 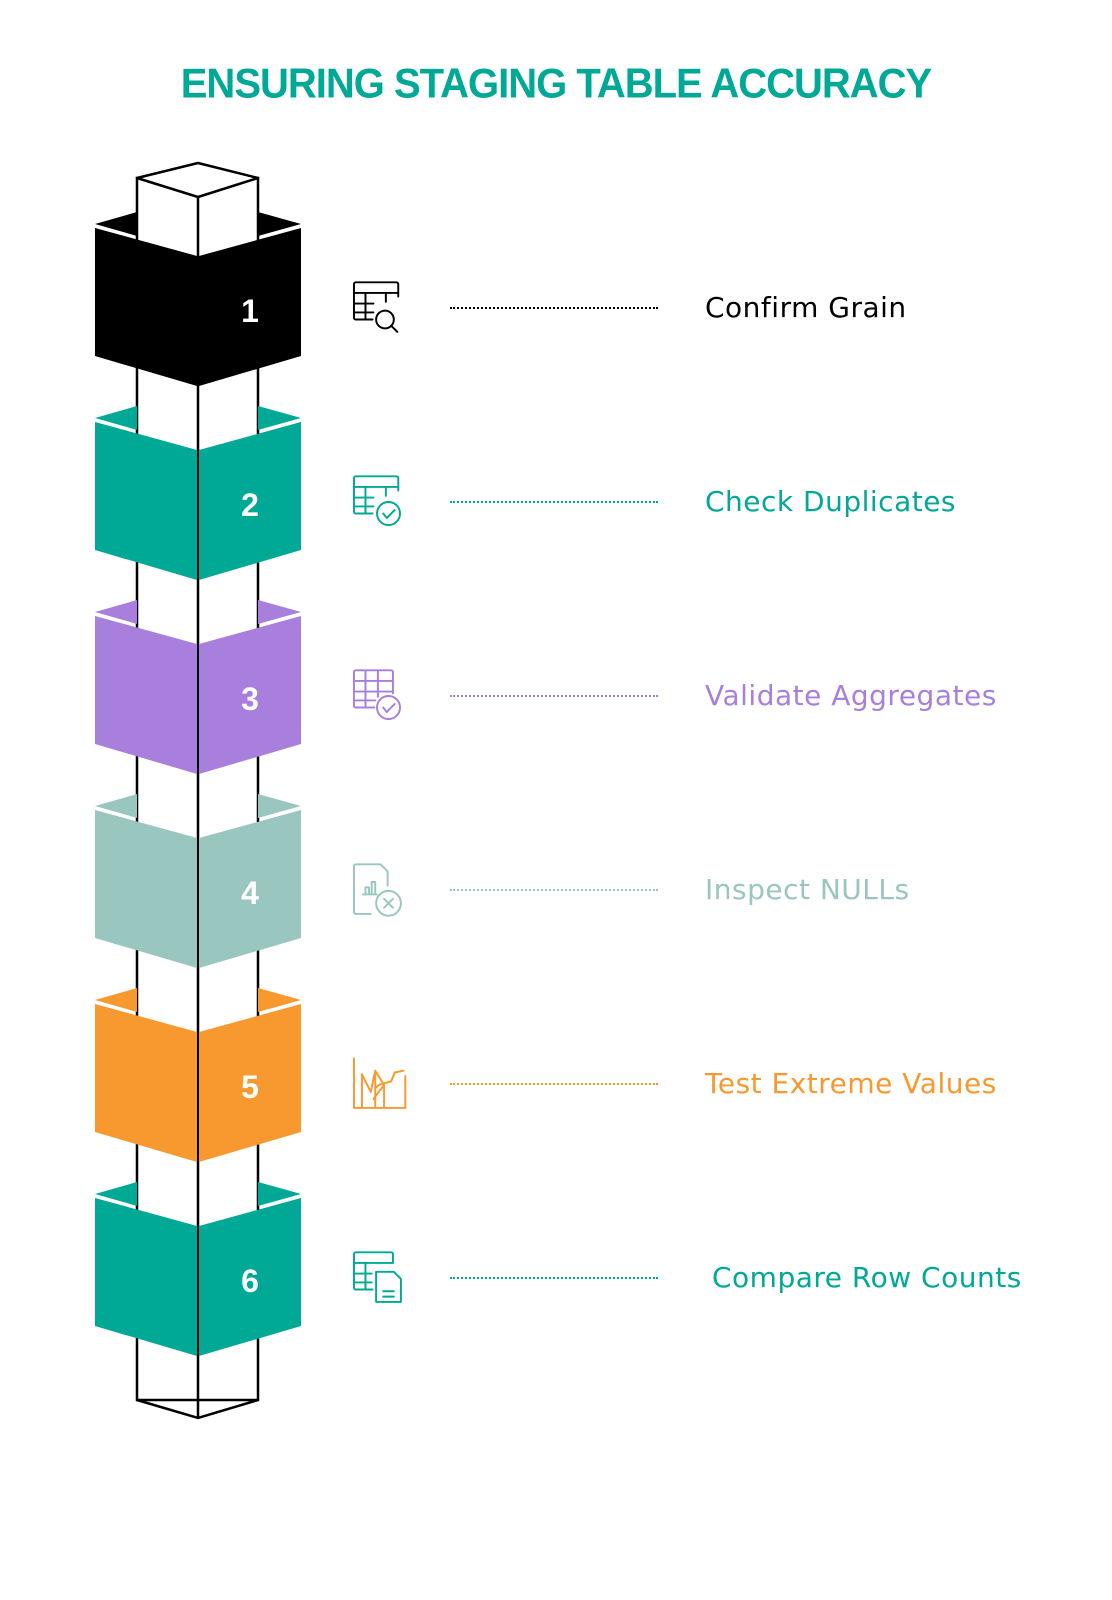 I want to click on step-4: Inspect NULLs, so click(x=720, y=894).